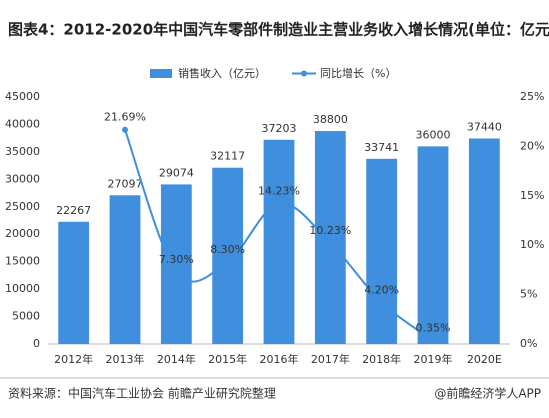 The image size is (549, 418). I want to click on line-marker, so click(125, 129).